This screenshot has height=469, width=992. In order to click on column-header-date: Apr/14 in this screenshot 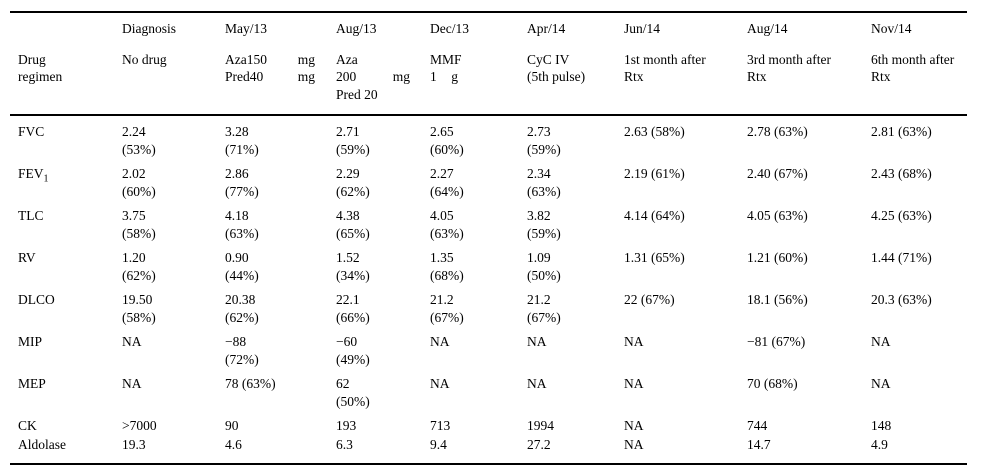, I will do `click(546, 28)`.